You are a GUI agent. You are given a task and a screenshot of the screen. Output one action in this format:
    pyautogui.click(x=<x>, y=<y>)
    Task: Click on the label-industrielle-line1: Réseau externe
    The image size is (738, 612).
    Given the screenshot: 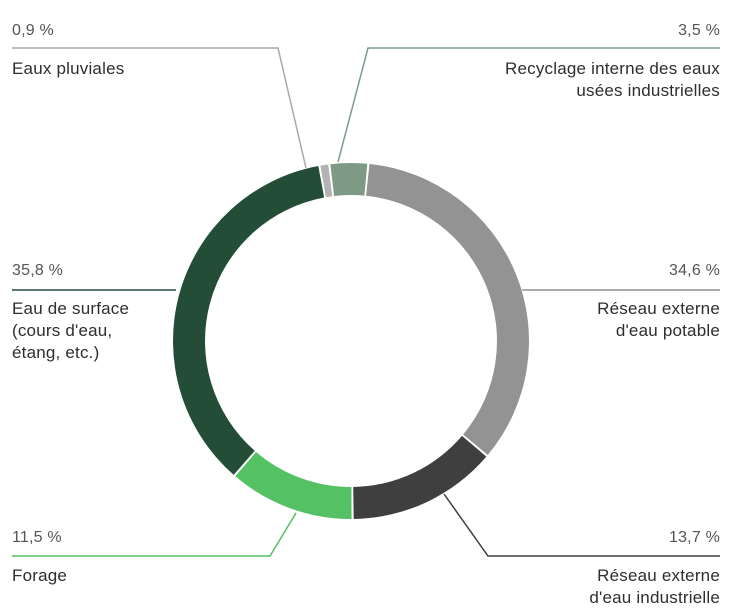 What is the action you would take?
    pyautogui.click(x=658, y=575)
    